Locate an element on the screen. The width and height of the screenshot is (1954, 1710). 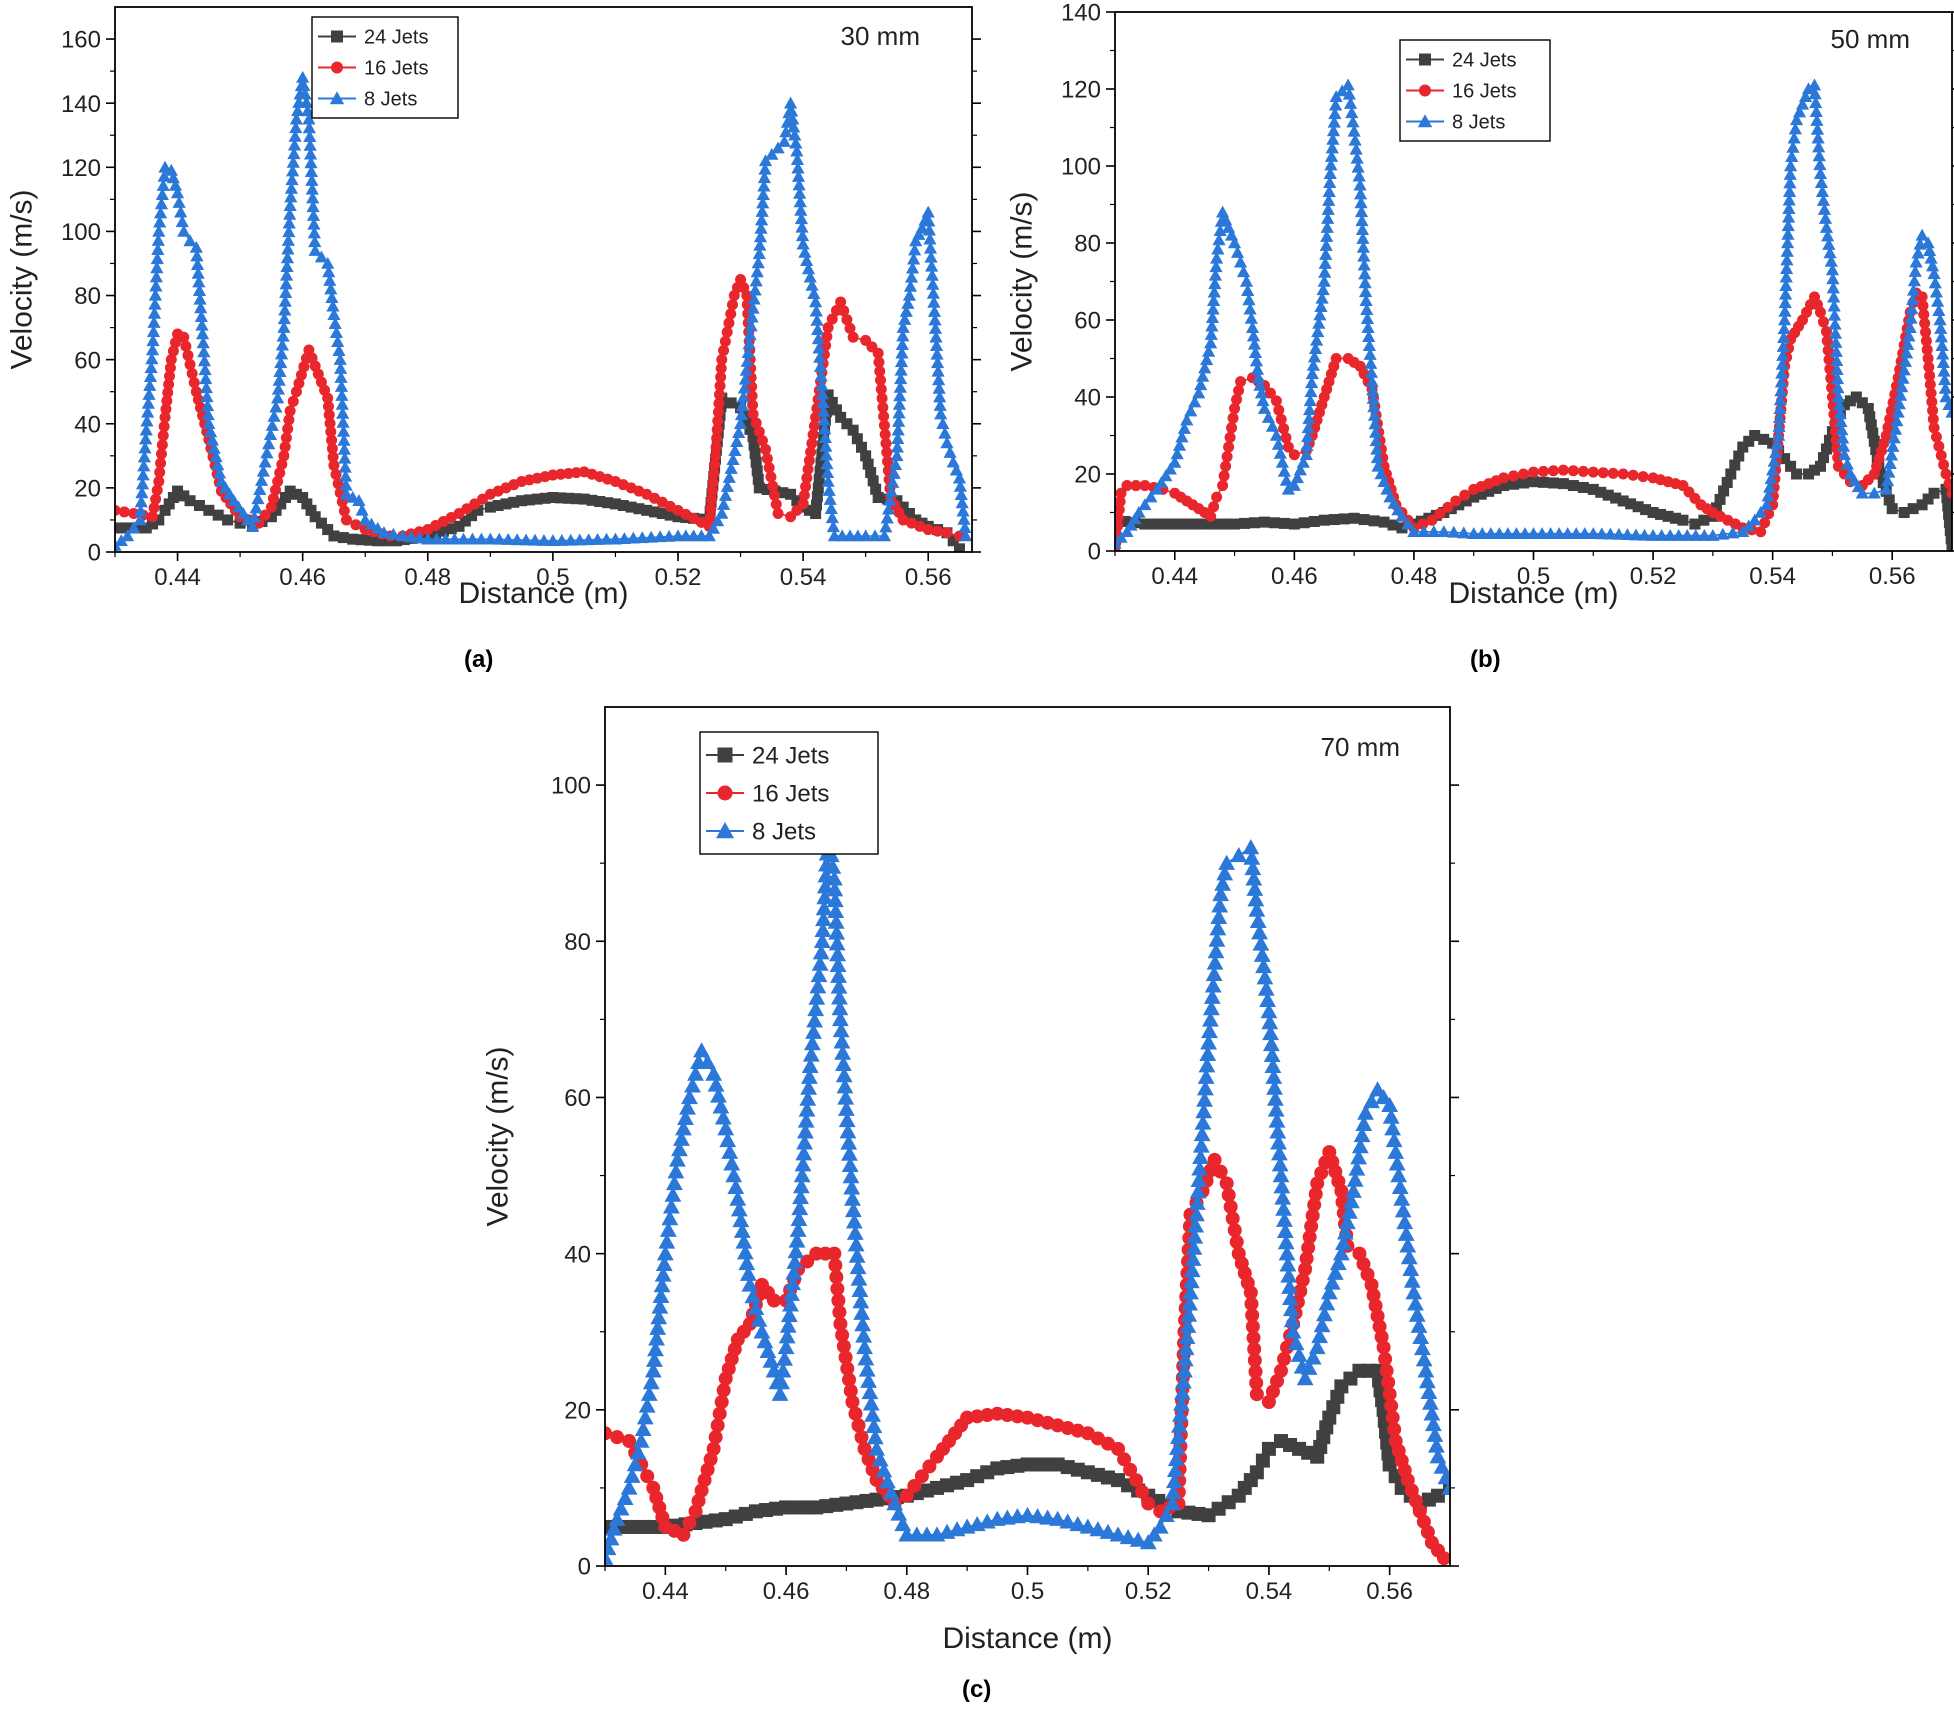
x-tick-label: 0.52 is located at coordinates (1148, 1591).